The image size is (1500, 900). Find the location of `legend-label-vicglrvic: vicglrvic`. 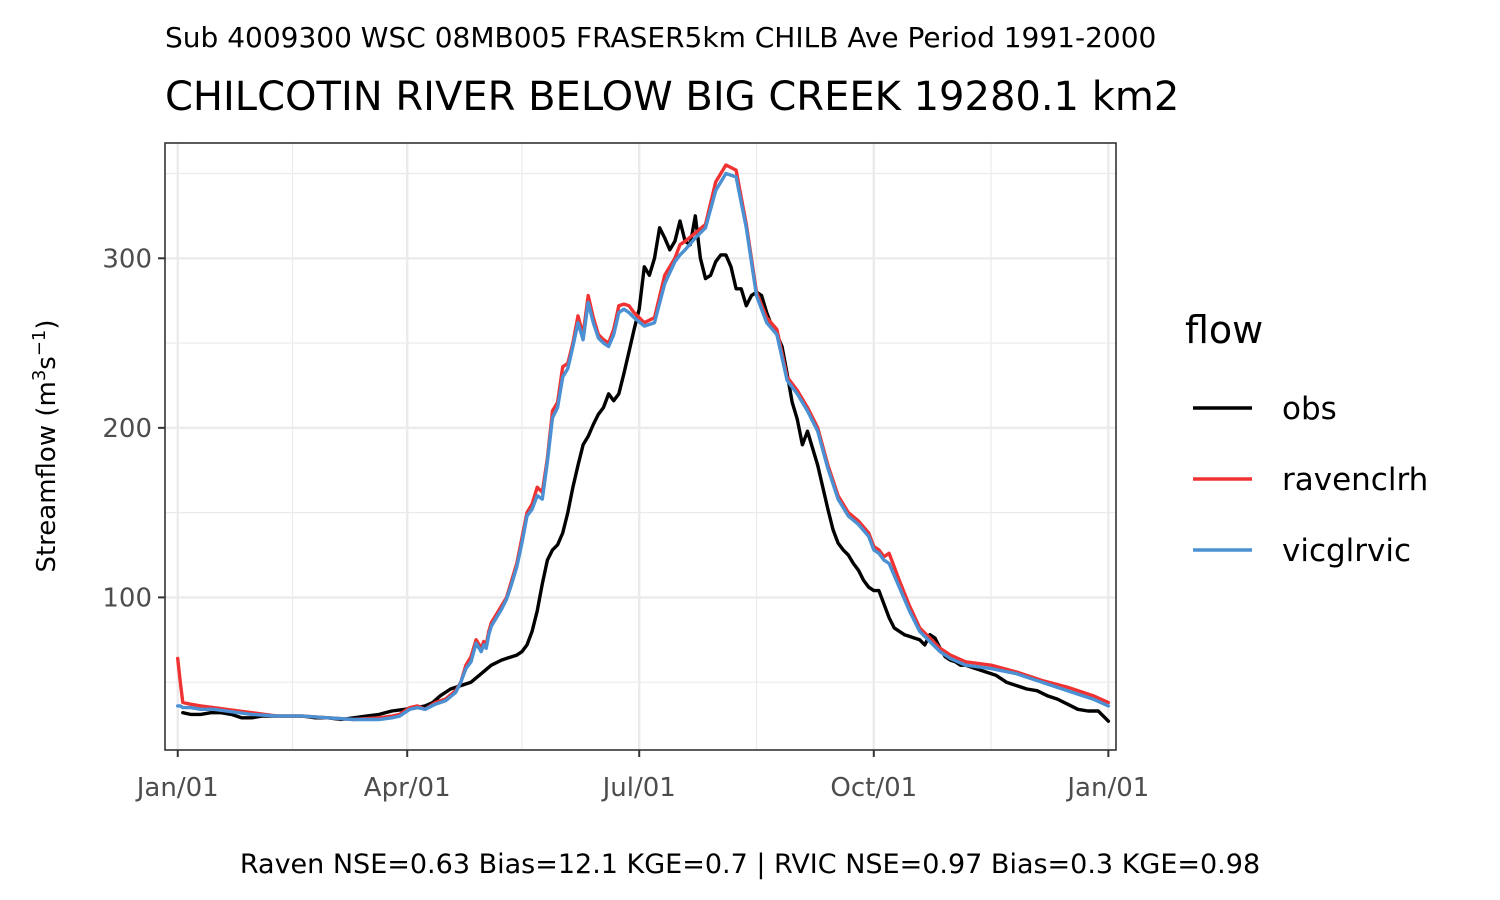

legend-label-vicglrvic: vicglrvic is located at coordinates (1346, 551).